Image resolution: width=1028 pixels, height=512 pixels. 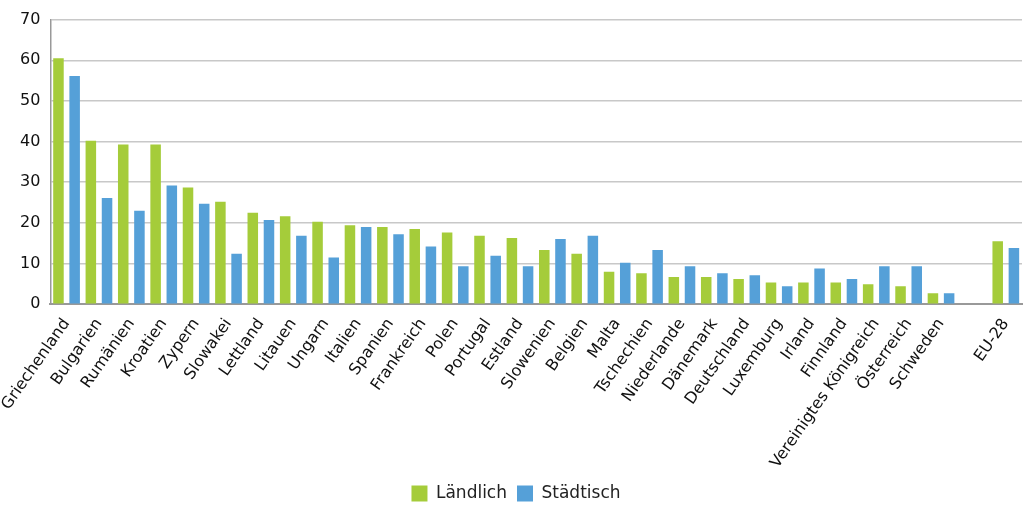 I want to click on y-tick-label: 40, so click(x=30, y=140).